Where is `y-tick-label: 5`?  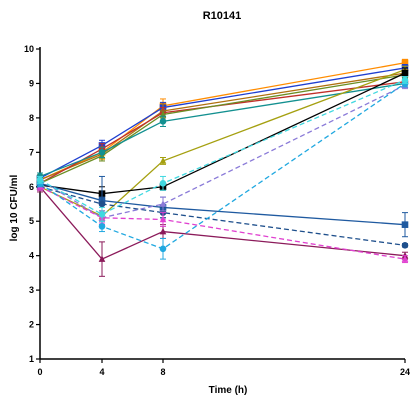 y-tick-label: 5 is located at coordinates (31, 221).